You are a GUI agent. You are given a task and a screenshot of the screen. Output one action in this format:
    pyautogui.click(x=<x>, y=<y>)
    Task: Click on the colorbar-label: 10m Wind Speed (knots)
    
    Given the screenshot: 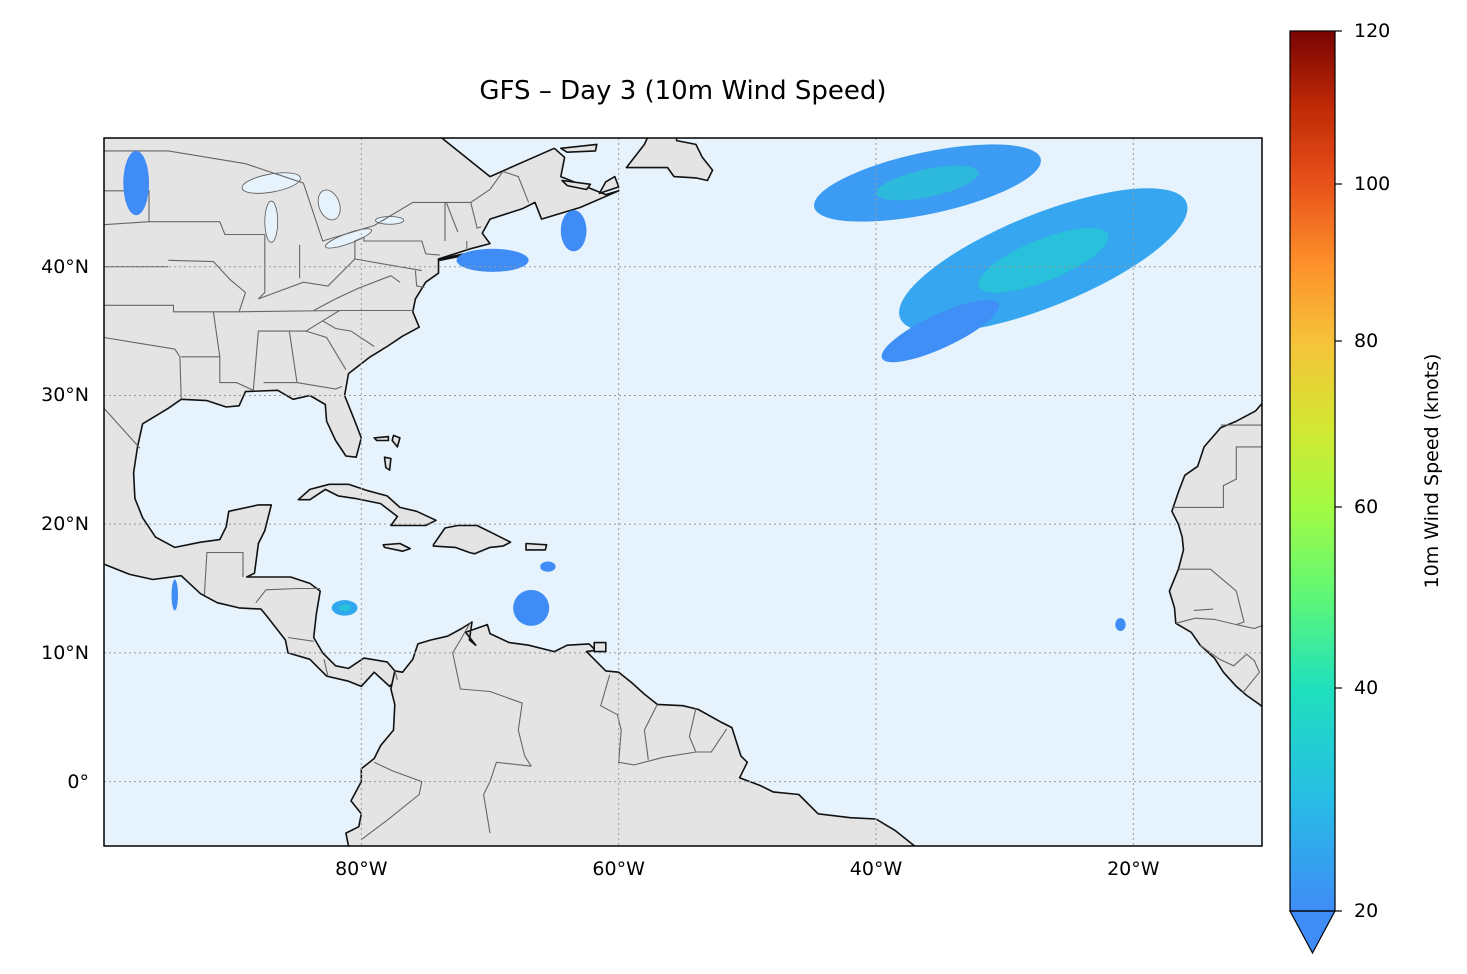 What is the action you would take?
    pyautogui.click(x=1432, y=471)
    